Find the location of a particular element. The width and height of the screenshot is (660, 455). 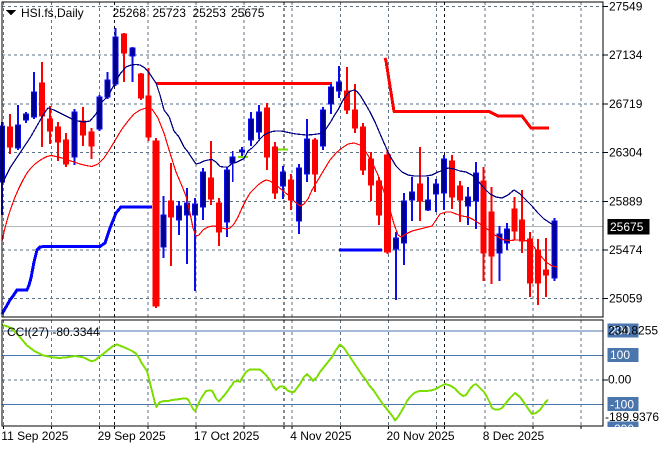

svg-text: 200 is located at coordinates (620, 331).